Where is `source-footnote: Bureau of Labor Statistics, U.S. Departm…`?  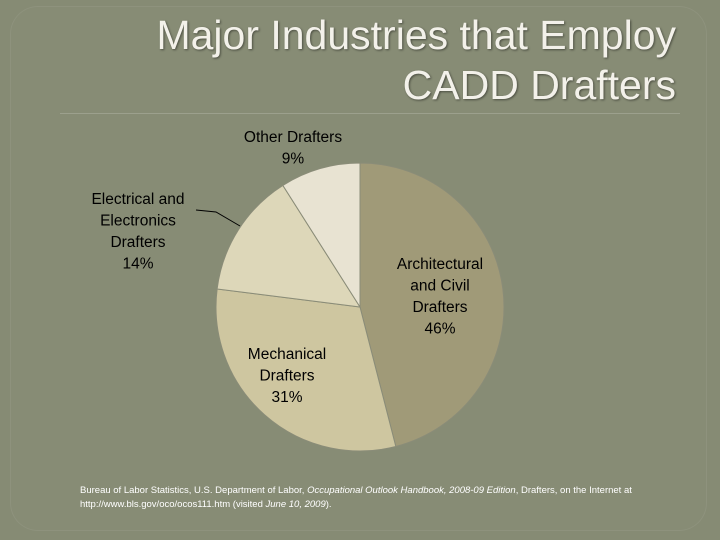
source-footnote: Bureau of Labor Statistics, U.S. Departm… is located at coordinates (365, 498).